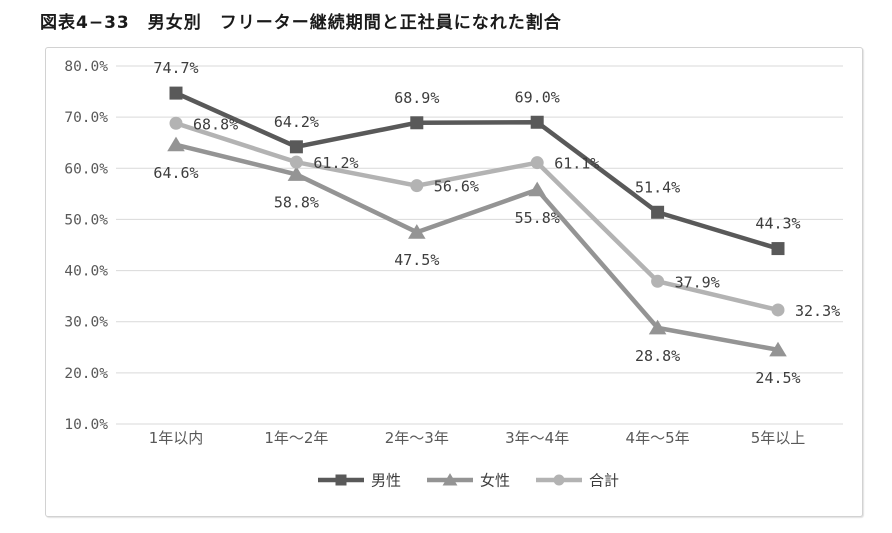 This screenshot has width=892, height=533. Describe the element at coordinates (777, 378) in the screenshot. I see `data-label-female: 24.5%` at that location.